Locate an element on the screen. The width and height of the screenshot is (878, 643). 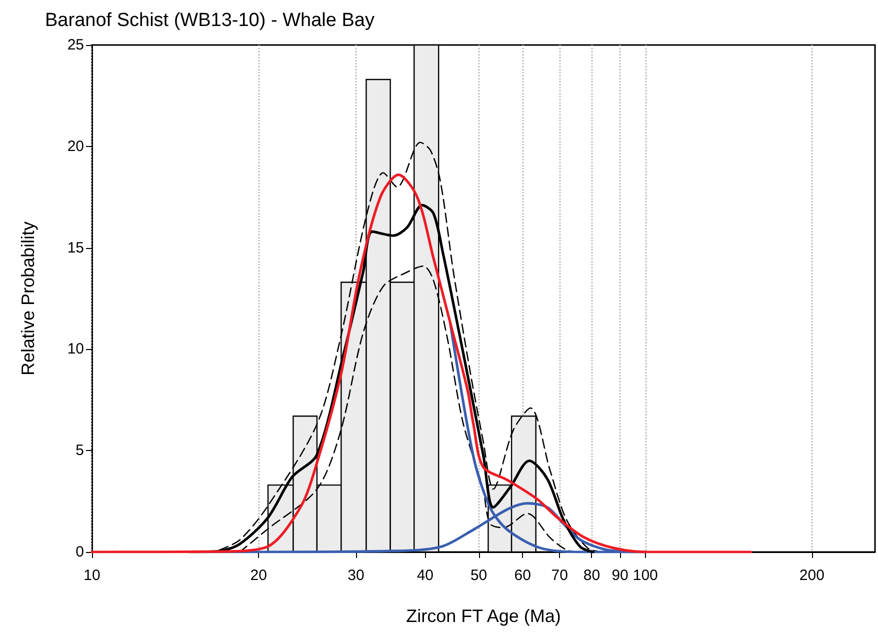
y-axis-title: Relative Probability is located at coordinates (28, 298).